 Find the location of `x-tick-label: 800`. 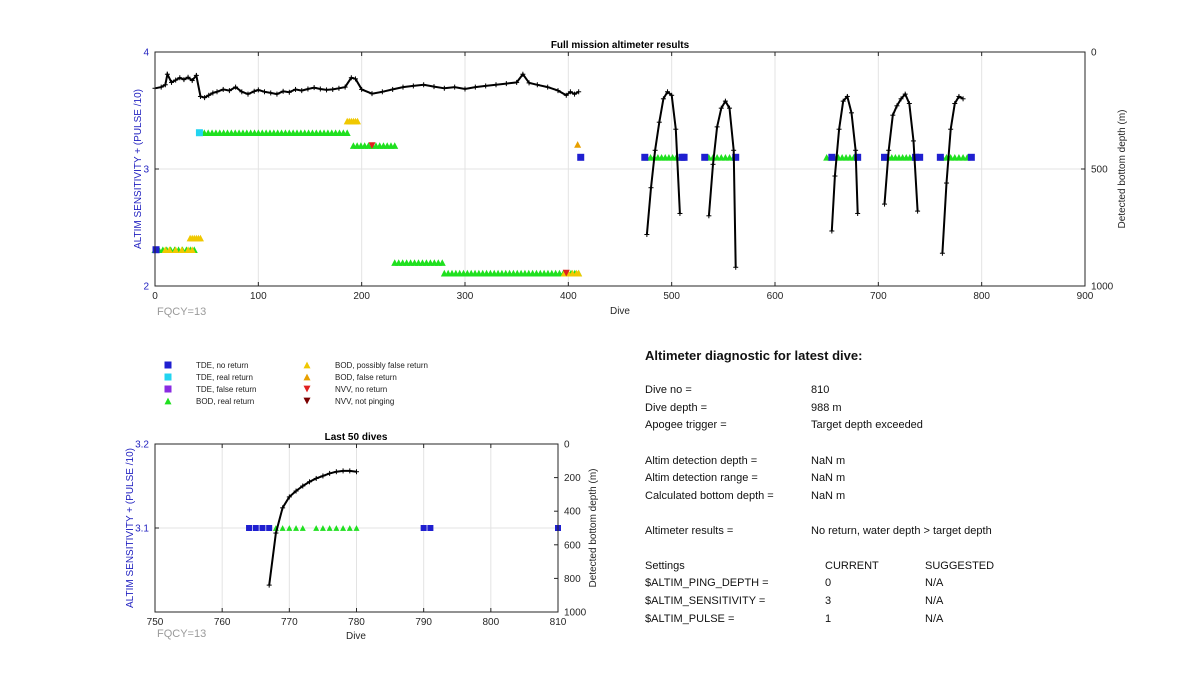

x-tick-label: 800 is located at coordinates (490, 622).